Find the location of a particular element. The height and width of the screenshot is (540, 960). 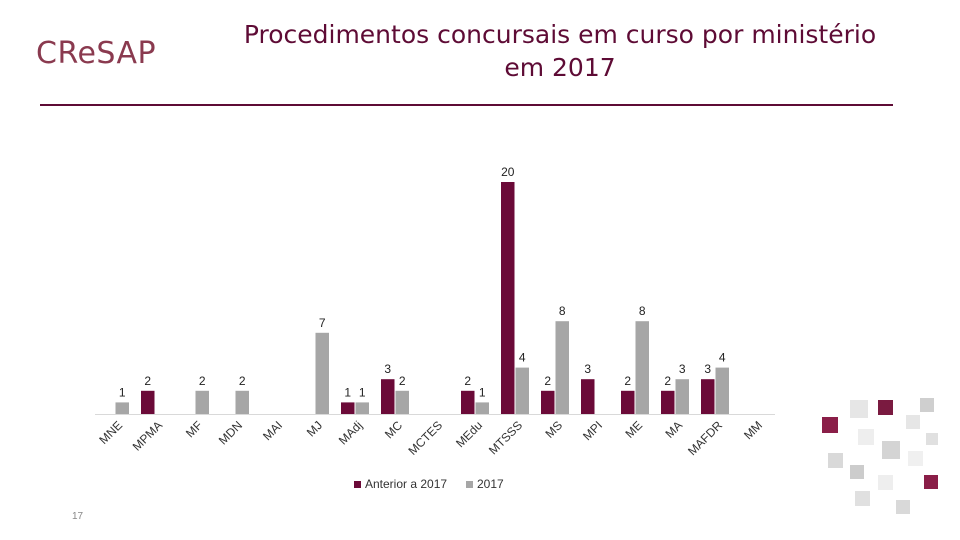

bar-2017-madj is located at coordinates (362, 408).